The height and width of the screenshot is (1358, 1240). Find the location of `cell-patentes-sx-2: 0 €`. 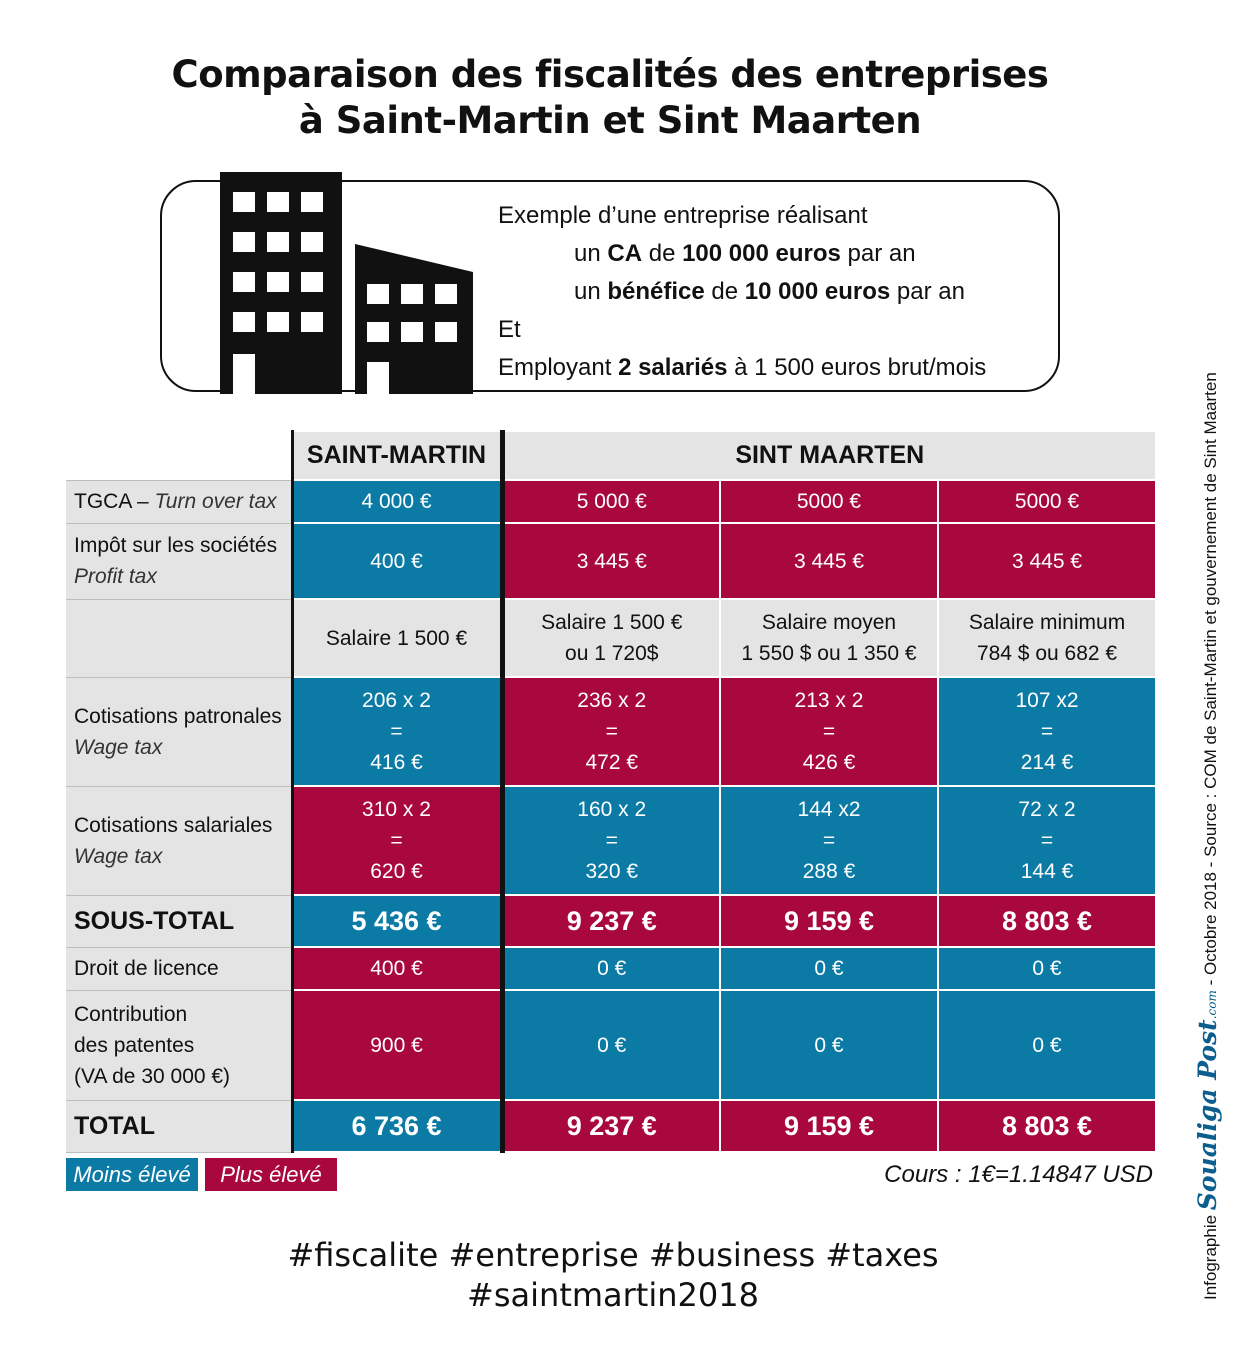

cell-patentes-sx-2: 0 € is located at coordinates (829, 1045).